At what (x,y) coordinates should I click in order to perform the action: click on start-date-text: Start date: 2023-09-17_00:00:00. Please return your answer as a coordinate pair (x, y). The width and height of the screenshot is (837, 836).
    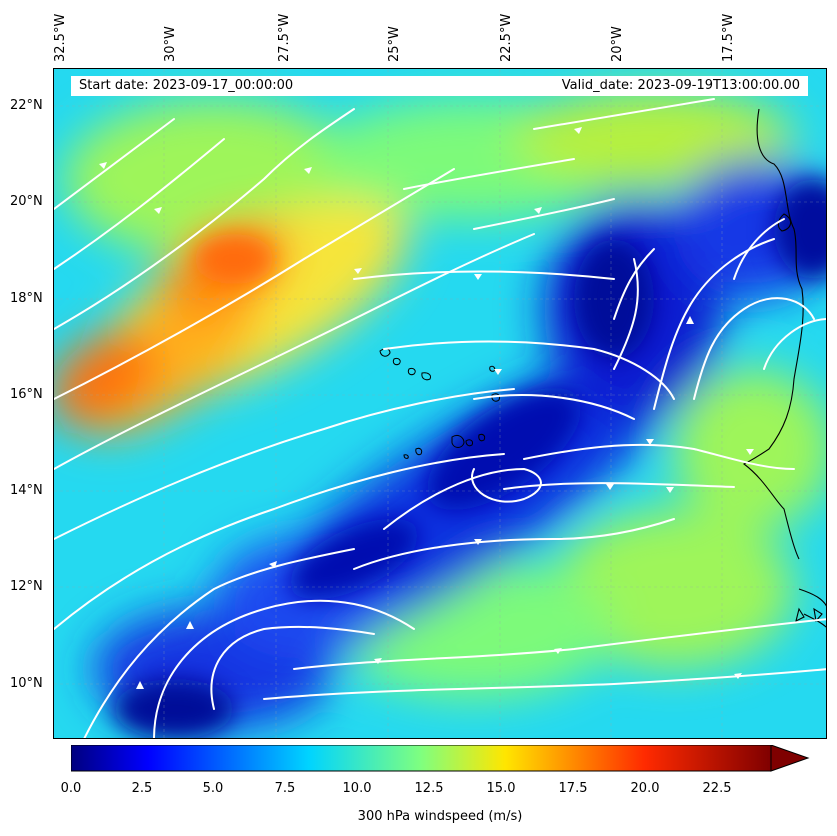
    Looking at the image, I should click on (186, 85).